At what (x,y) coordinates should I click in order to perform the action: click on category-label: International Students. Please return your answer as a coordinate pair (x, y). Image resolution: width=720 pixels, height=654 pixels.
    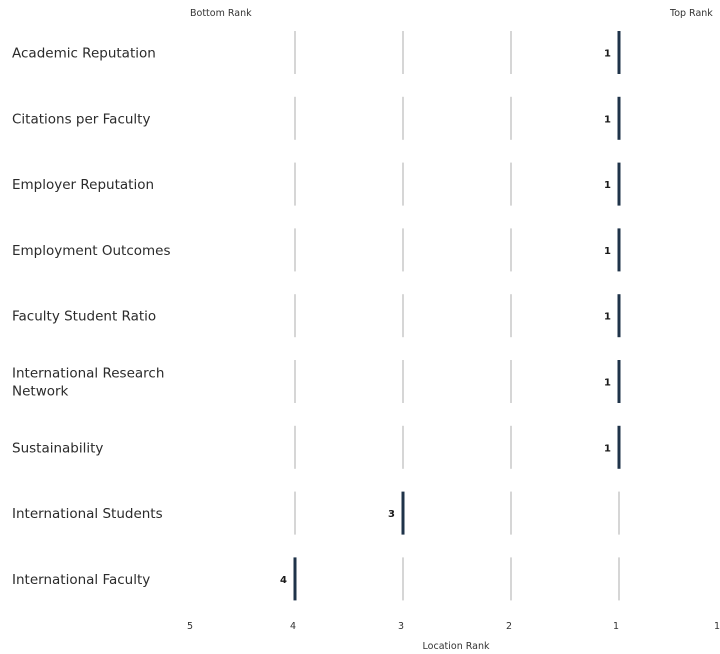
    Looking at the image, I should click on (87, 514).